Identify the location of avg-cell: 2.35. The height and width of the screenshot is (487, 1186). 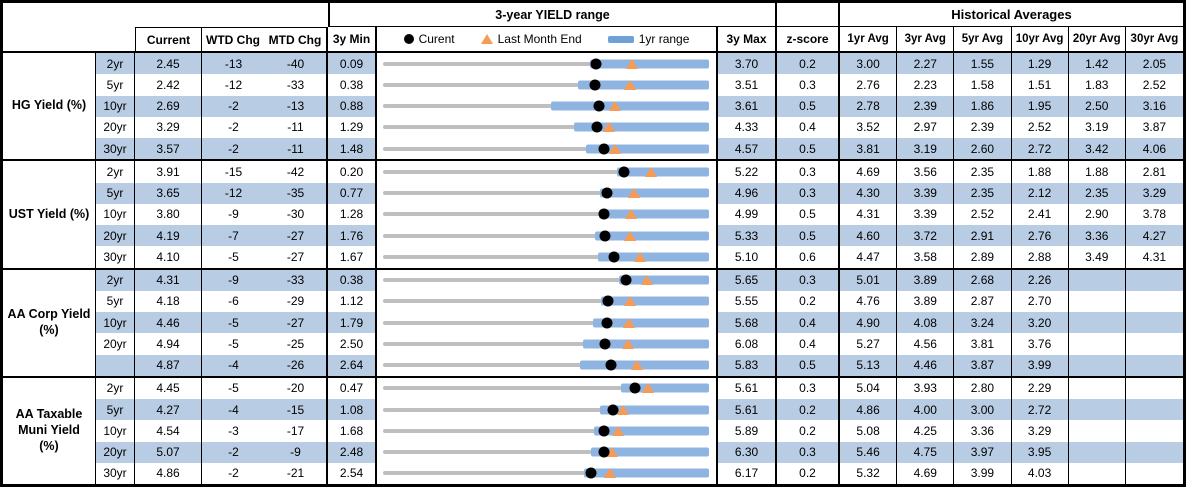
(983, 172).